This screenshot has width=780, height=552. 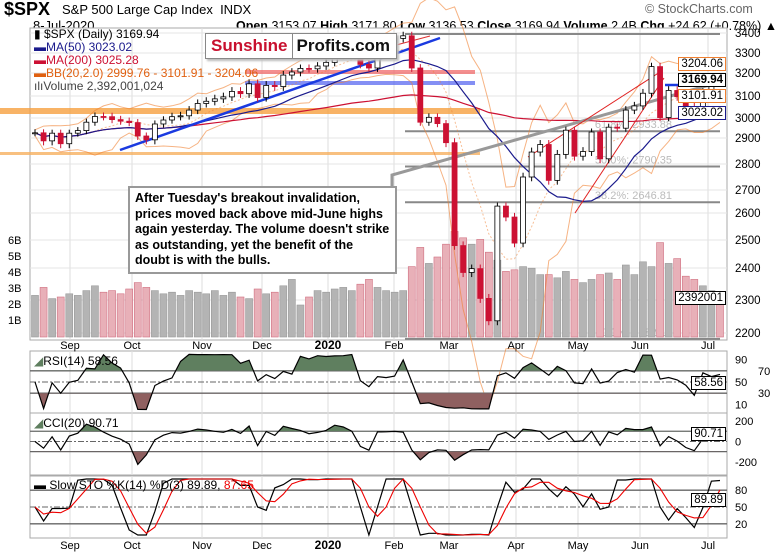 What do you see at coordinates (89, 47) in the screenshot?
I see `legend-ma50-text: MA(50) 3023.02` at bounding box center [89, 47].